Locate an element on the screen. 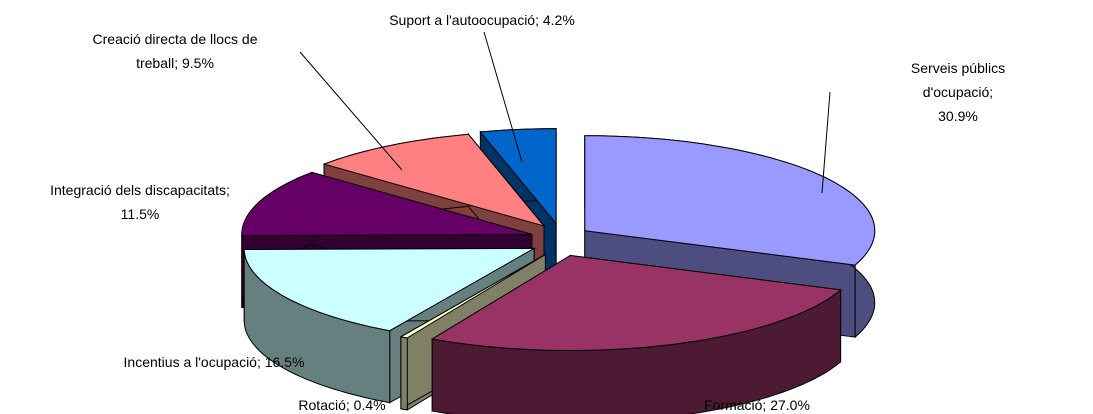  slice-label: Suport a l'autoocupació; 4.2% is located at coordinates (482, 20).